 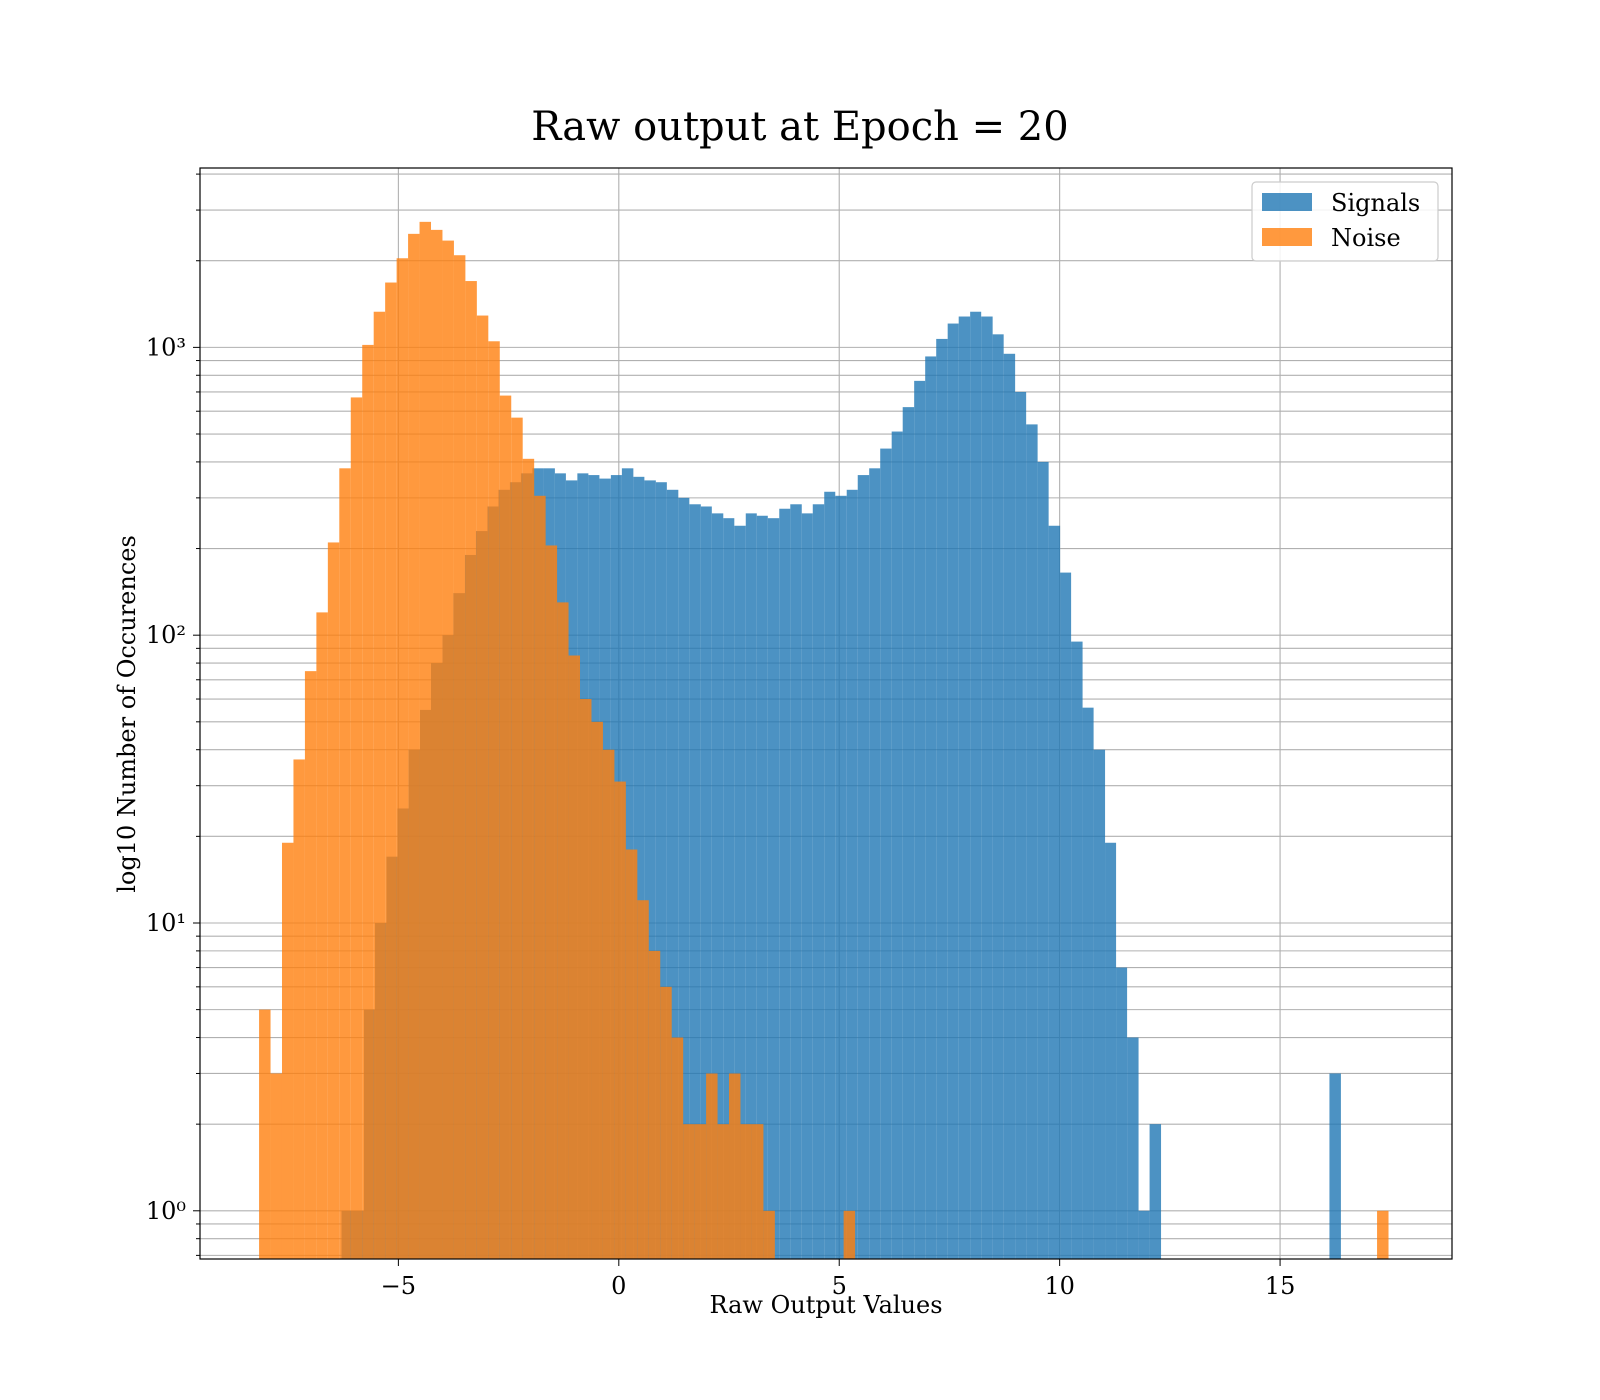 What do you see at coordinates (1059, 1286) in the screenshot?
I see `x-tick-label: 10` at bounding box center [1059, 1286].